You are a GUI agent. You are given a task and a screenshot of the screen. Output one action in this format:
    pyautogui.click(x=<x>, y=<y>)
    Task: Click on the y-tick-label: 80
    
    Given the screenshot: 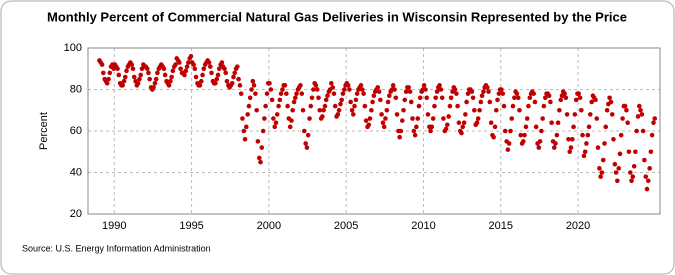 What is the action you would take?
    pyautogui.click(x=76, y=89)
    